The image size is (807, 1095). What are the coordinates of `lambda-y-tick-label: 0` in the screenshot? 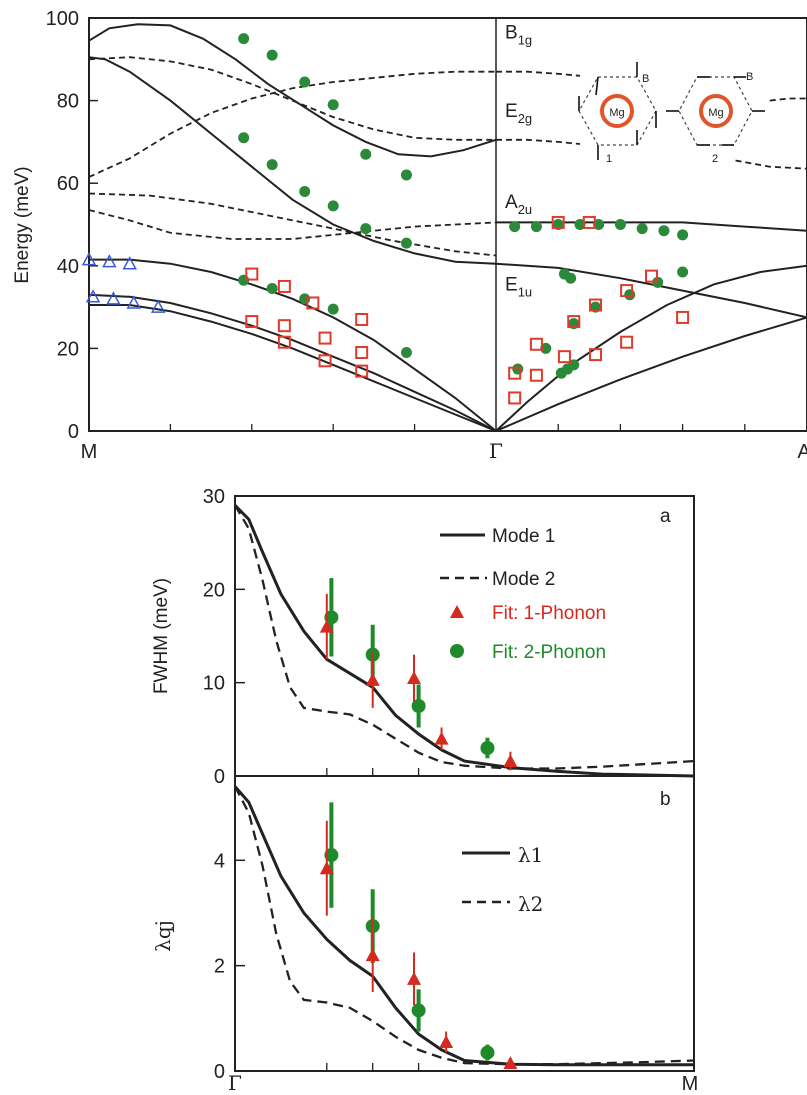 It's located at (219, 1072).